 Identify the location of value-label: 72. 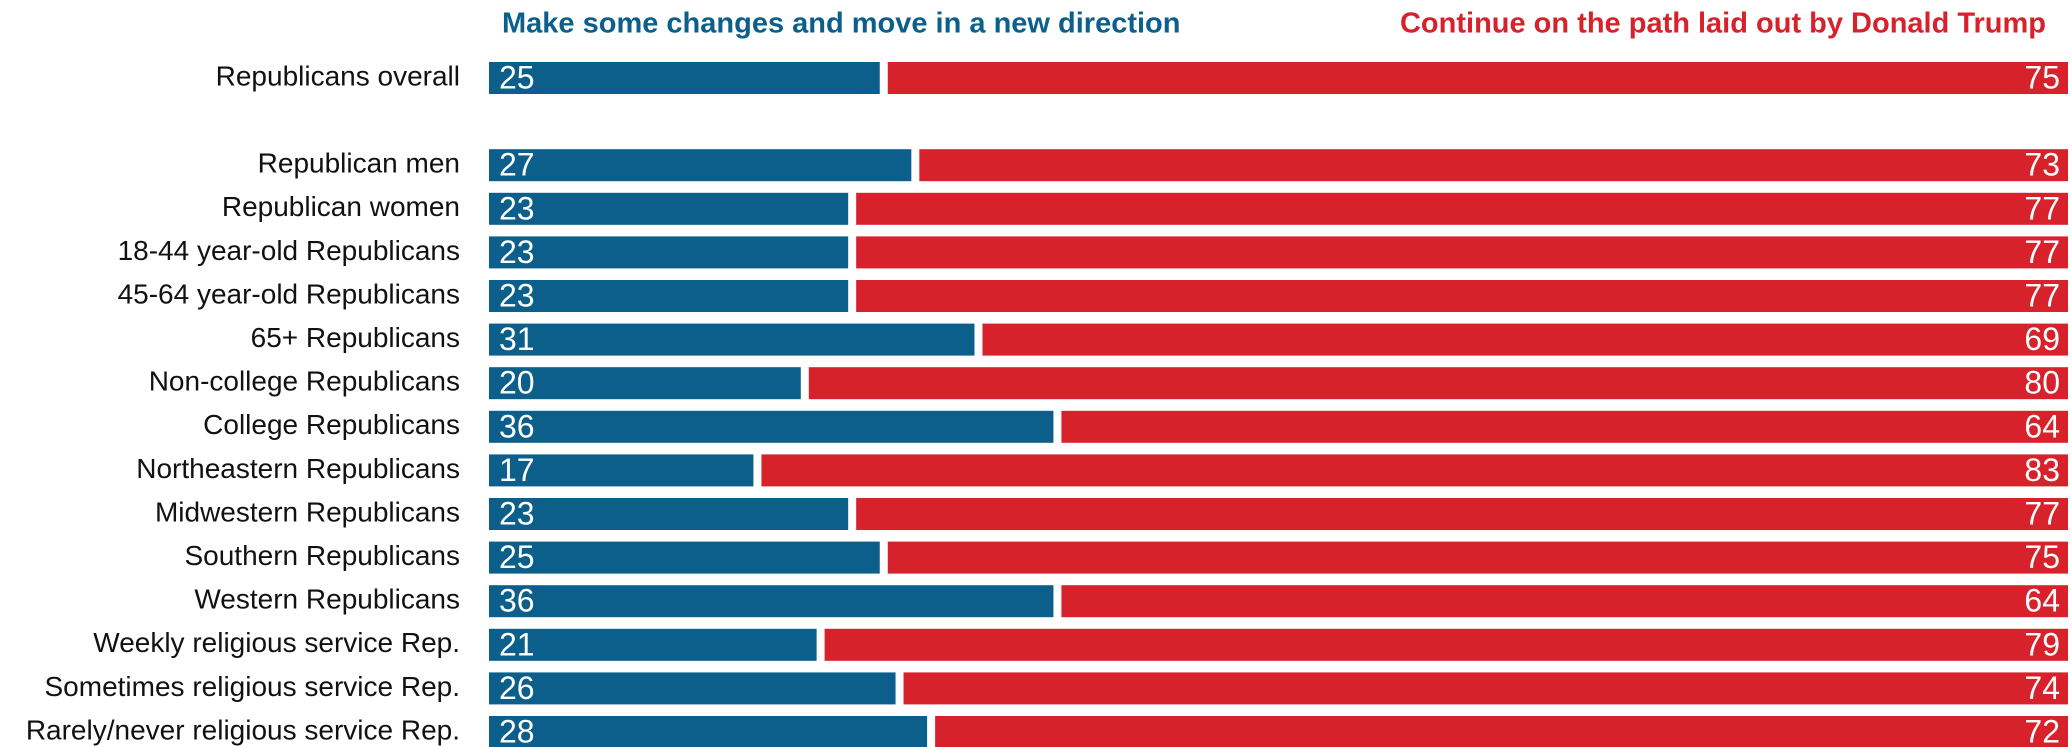
(2042, 730).